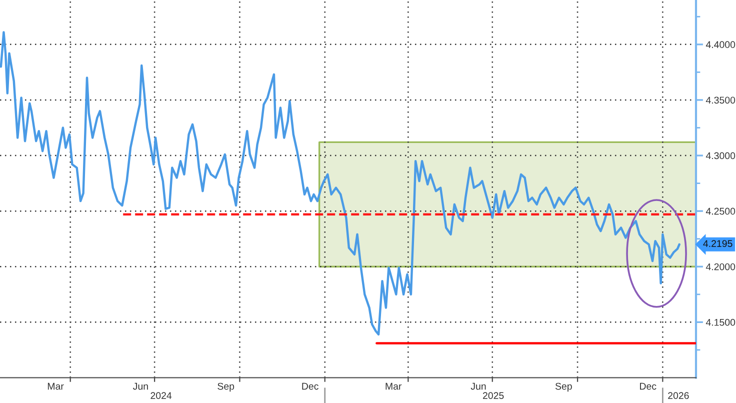  Describe the element at coordinates (717, 244) in the screenshot. I see `text: 4.2195` at that location.